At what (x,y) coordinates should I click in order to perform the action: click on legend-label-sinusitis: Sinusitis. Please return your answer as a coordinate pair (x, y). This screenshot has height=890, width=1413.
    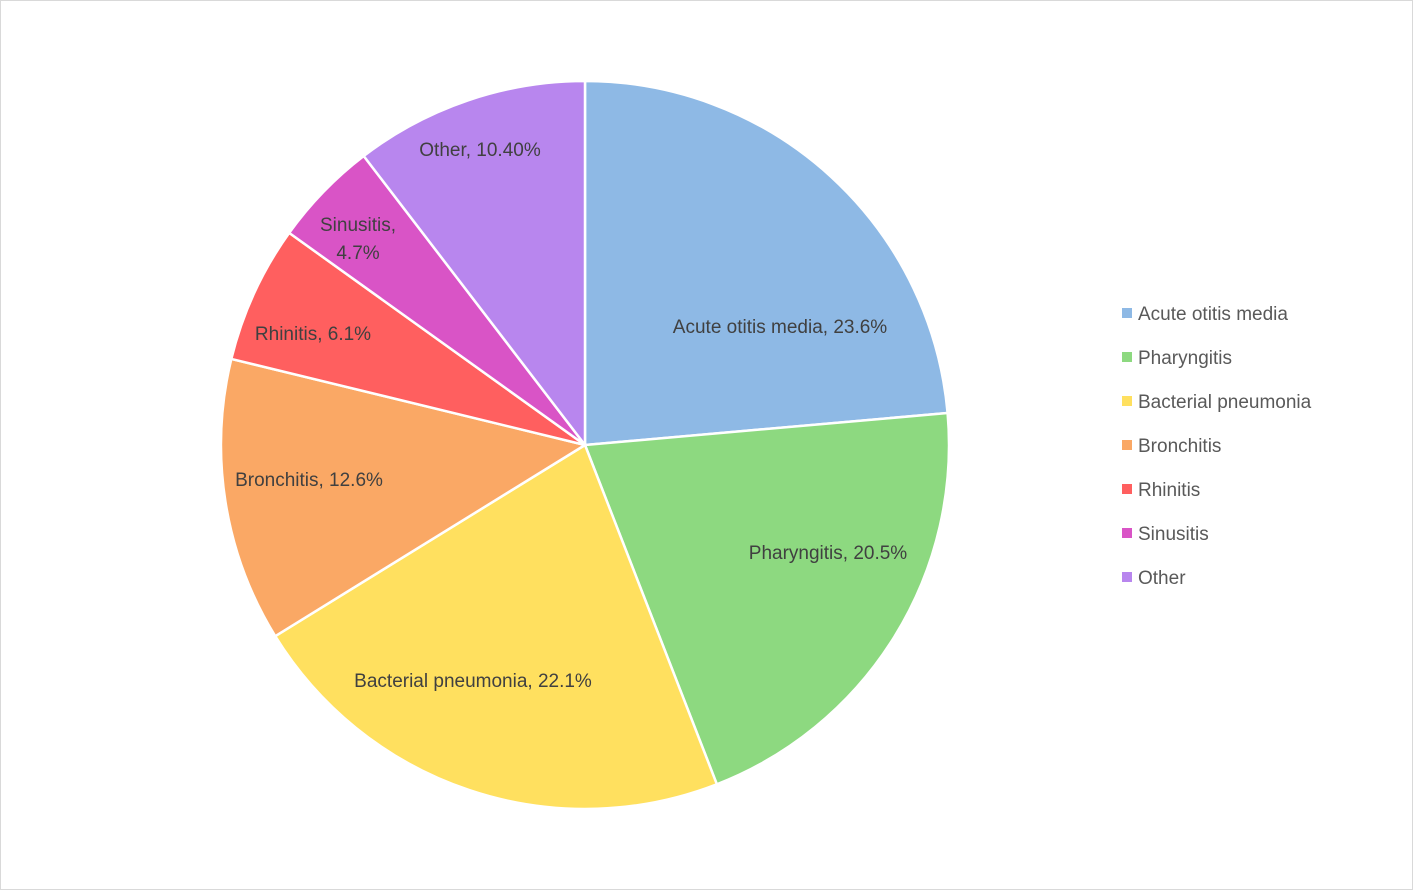
    Looking at the image, I should click on (1173, 534).